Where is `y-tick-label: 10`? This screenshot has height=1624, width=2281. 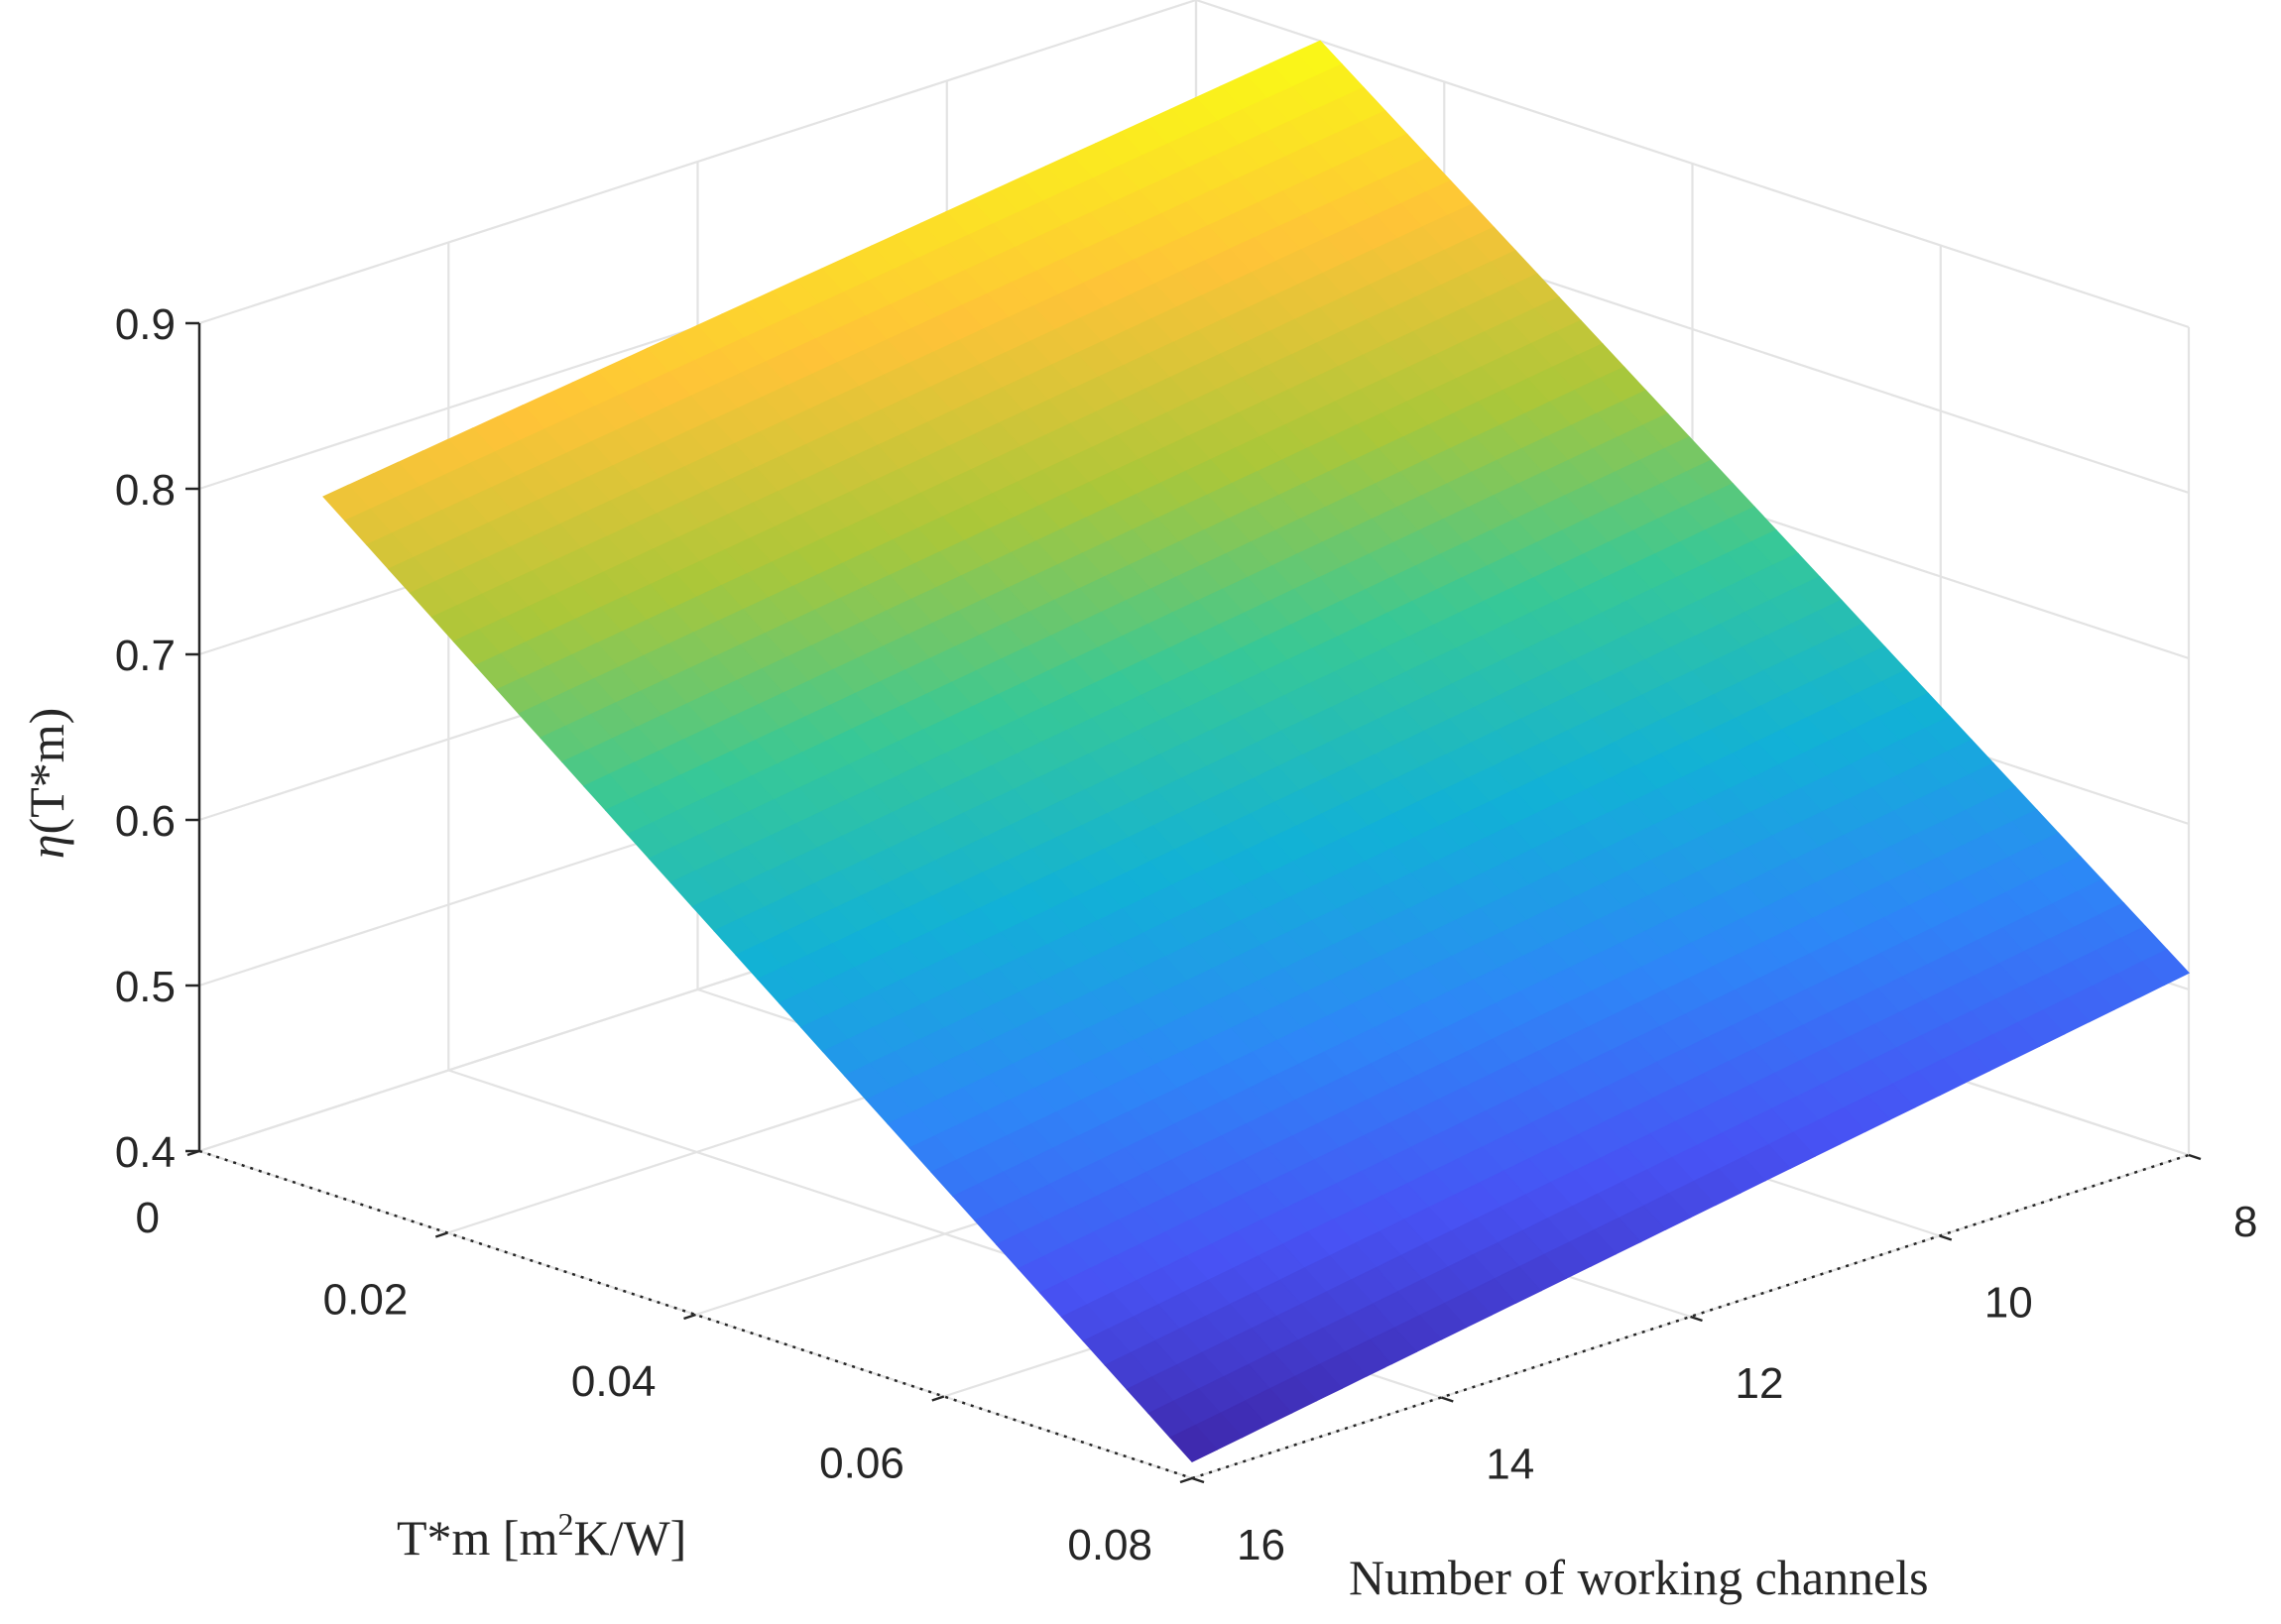 y-tick-label: 10 is located at coordinates (2009, 1303).